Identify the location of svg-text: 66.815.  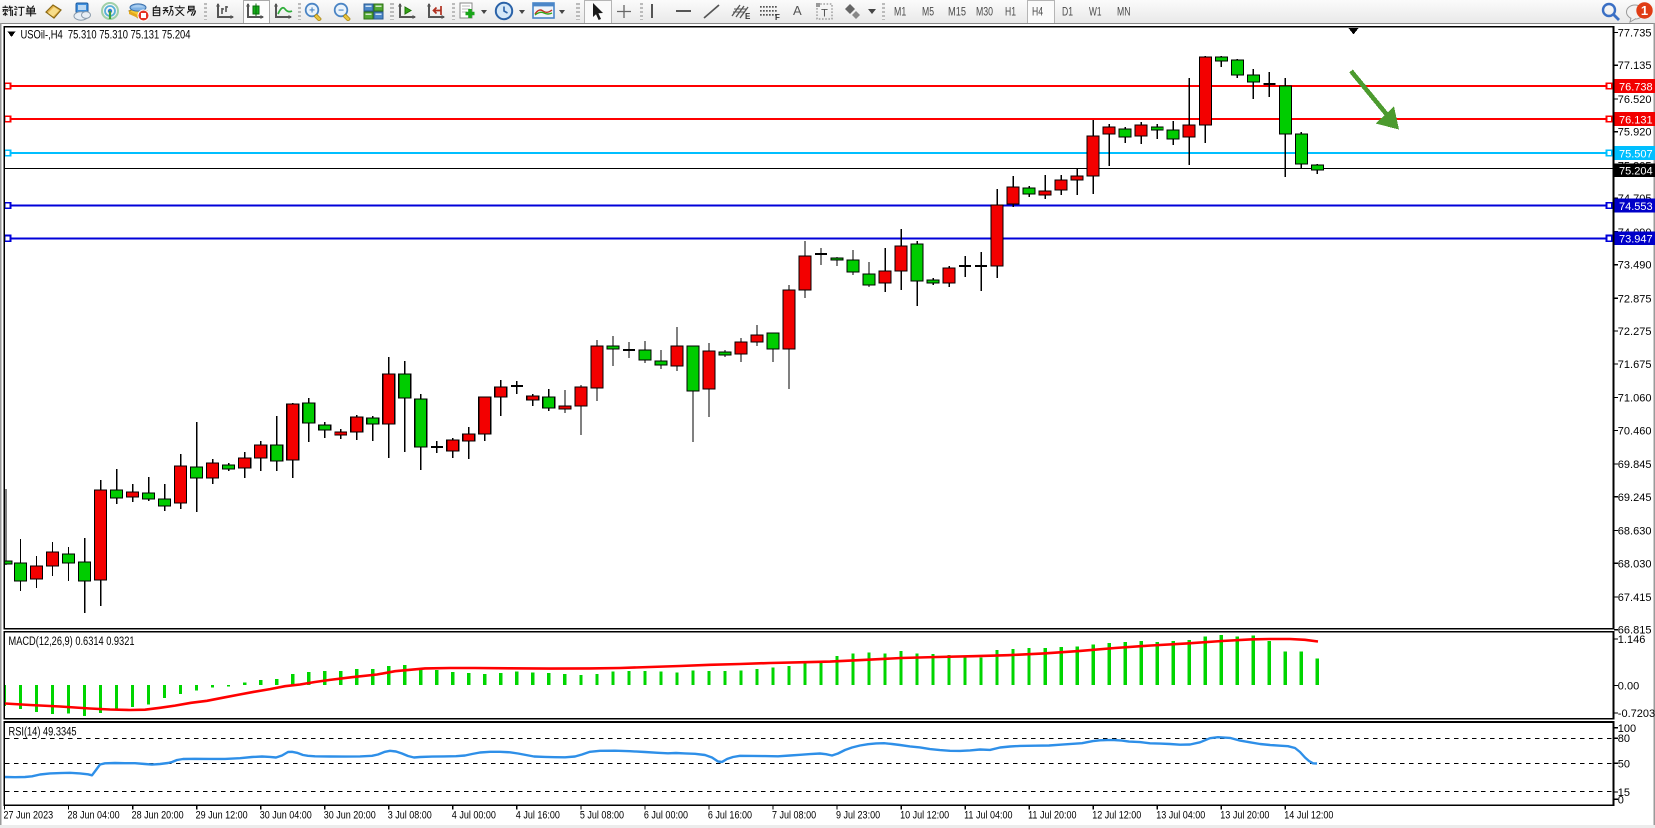
(1635, 631).